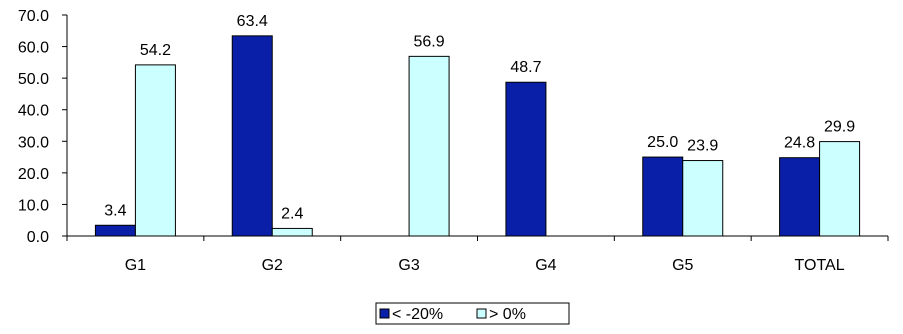 This screenshot has height=334, width=903. What do you see at coordinates (33, 174) in the screenshot?
I see `y-tick-label: 20.0` at bounding box center [33, 174].